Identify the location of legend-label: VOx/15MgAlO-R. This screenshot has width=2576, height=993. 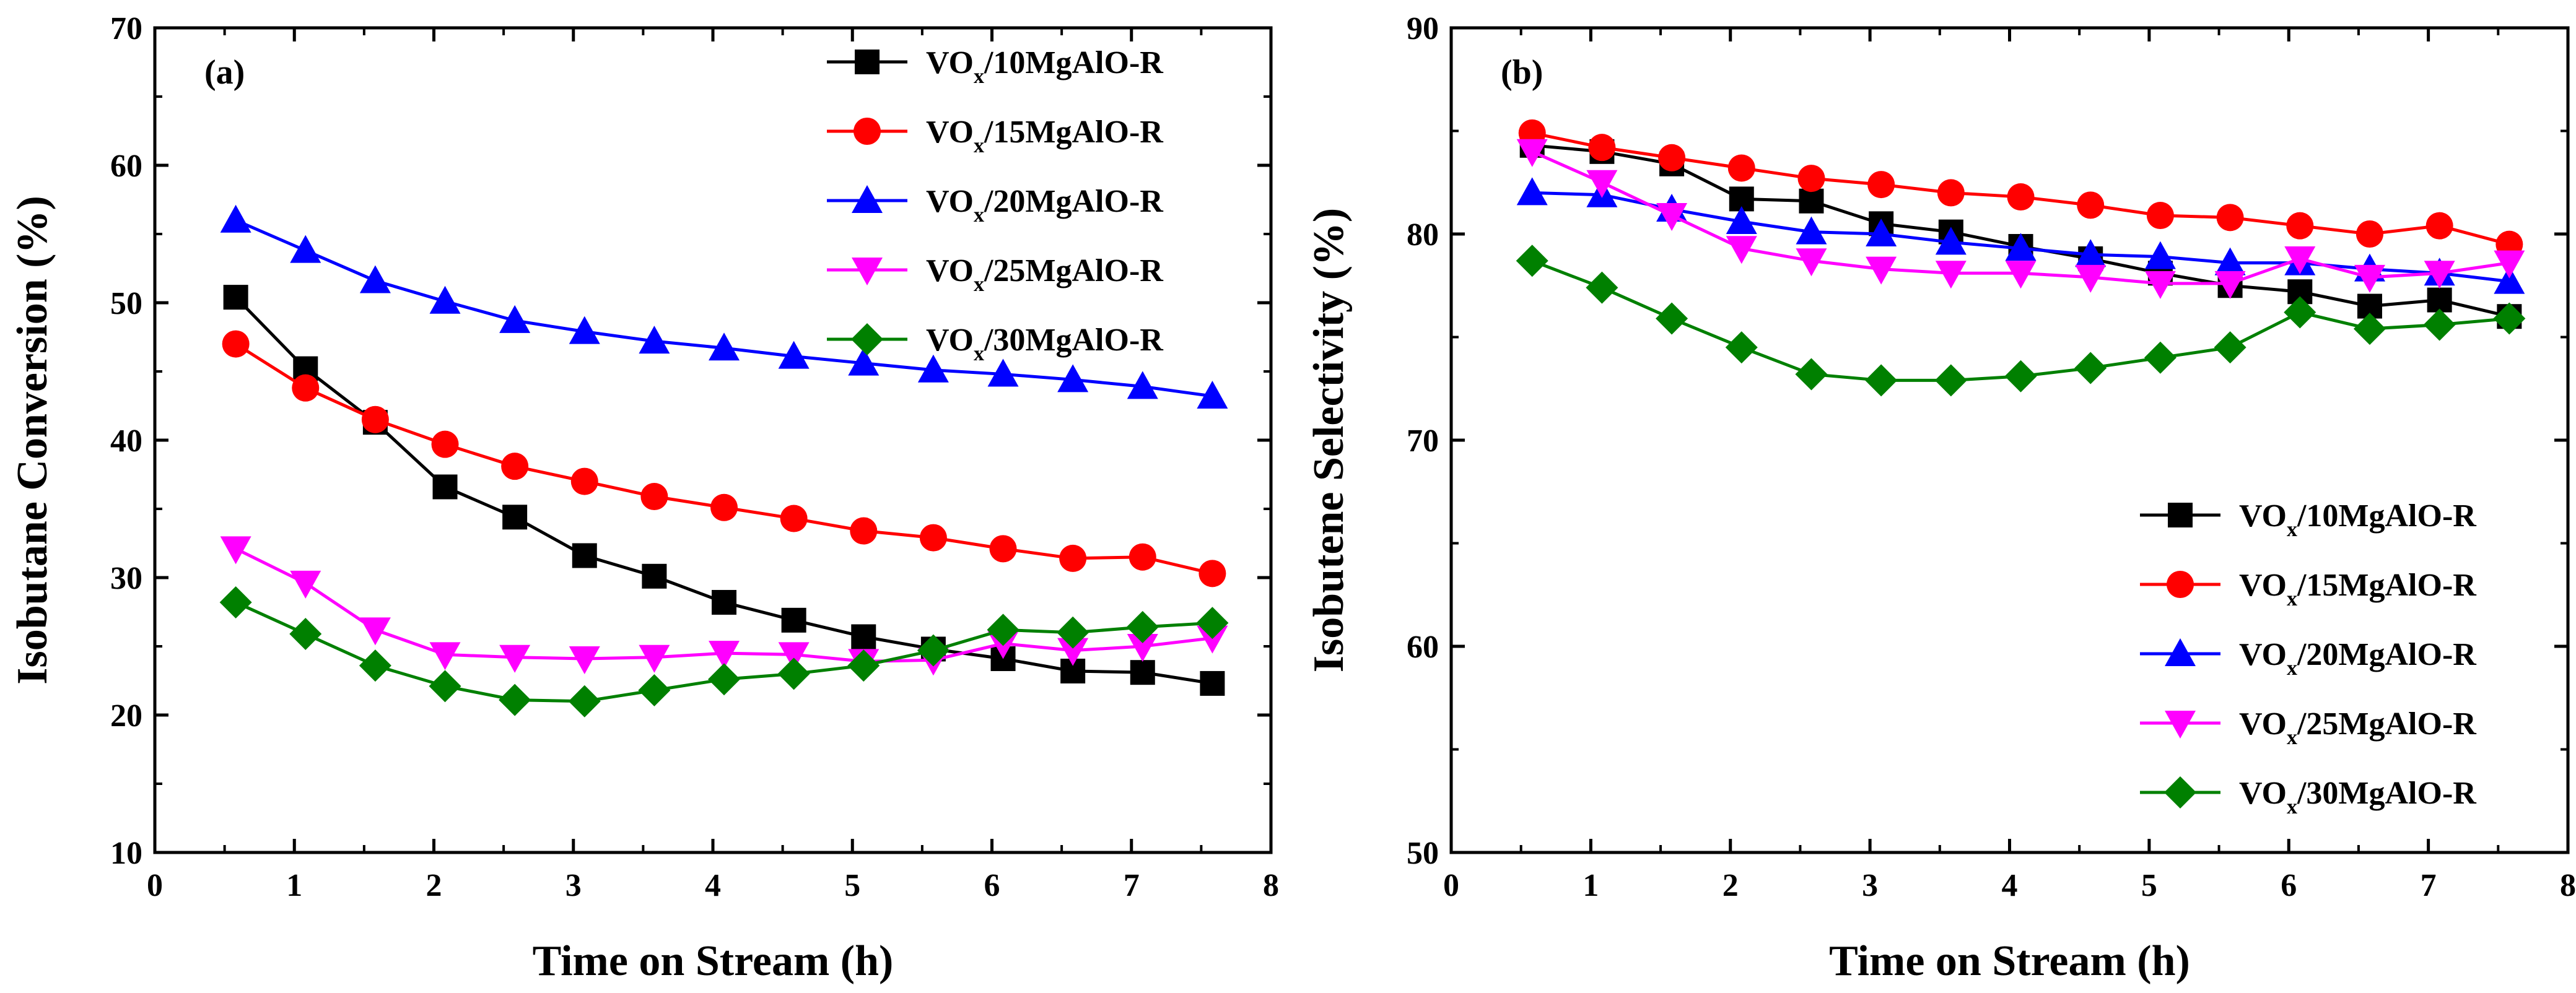
(2358, 589).